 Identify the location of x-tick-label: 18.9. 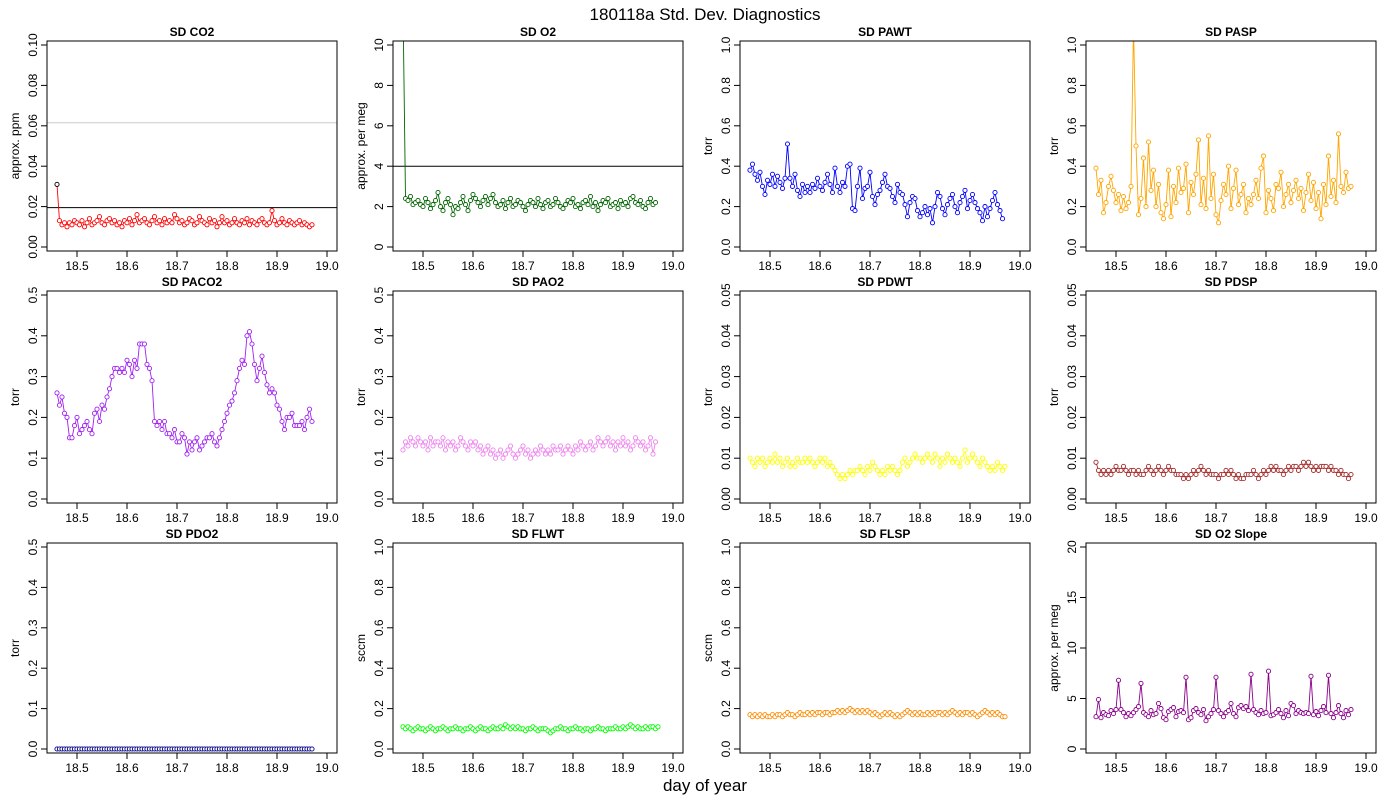
(1316, 768).